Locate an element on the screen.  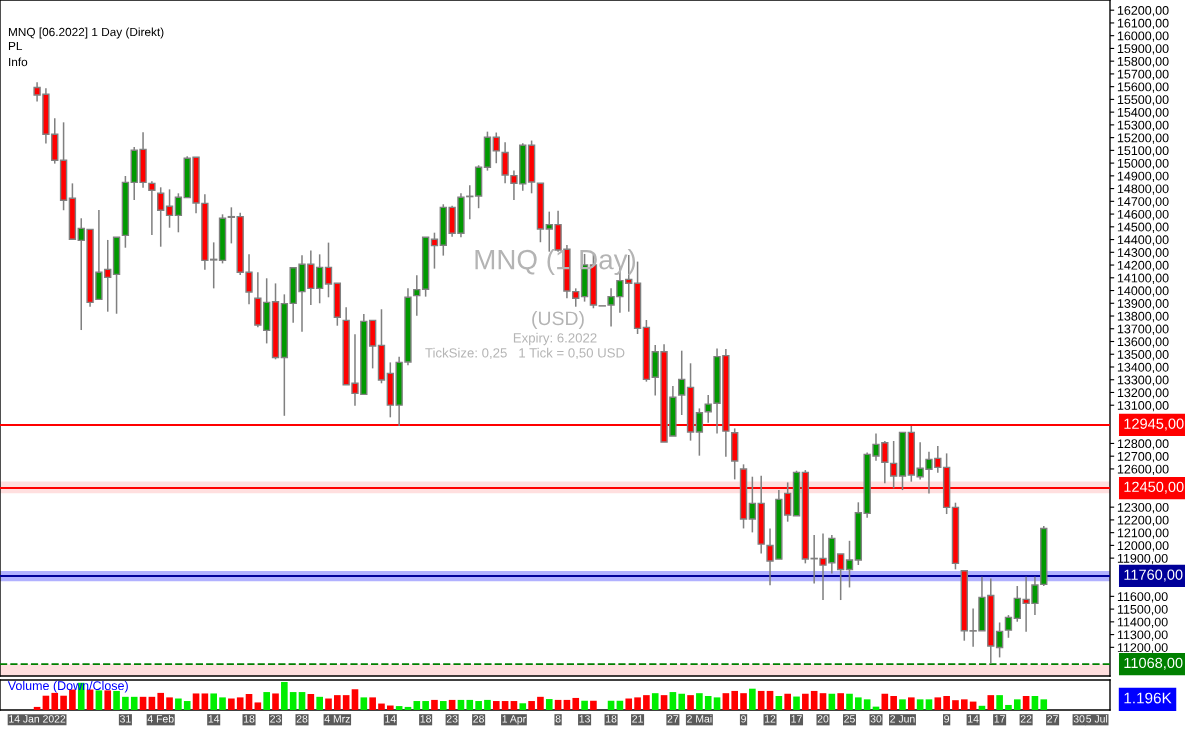
y-tick-label: 13600,00 is located at coordinates (1143, 342).